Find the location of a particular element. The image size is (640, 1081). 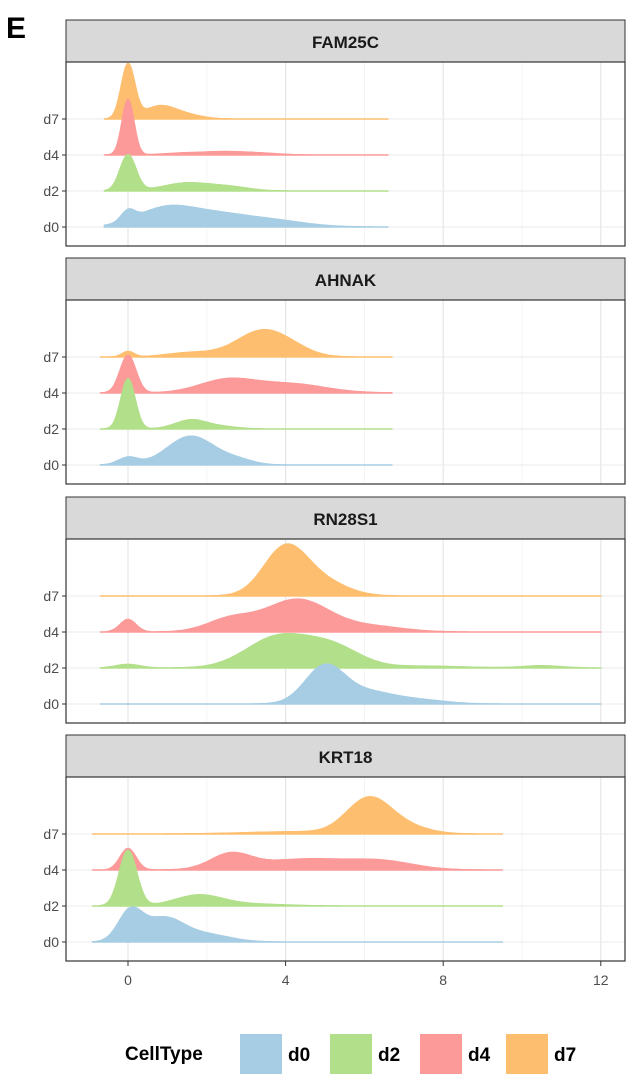

legend-label: d4 is located at coordinates (479, 1055).